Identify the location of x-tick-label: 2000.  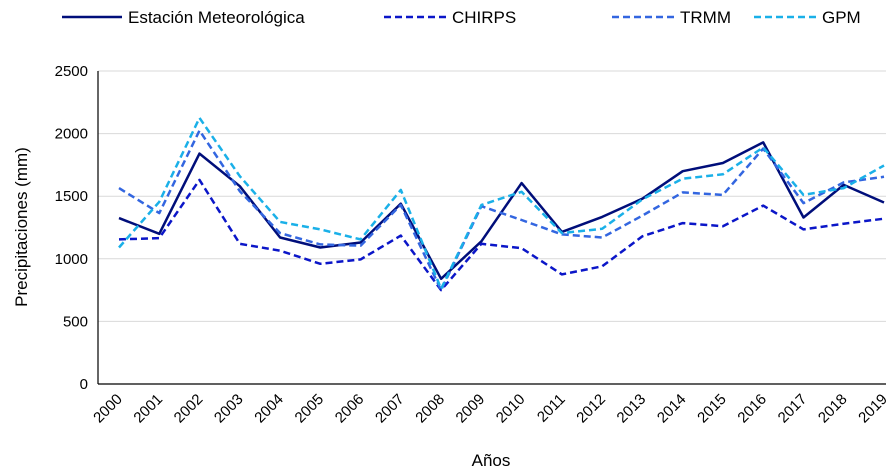
(108, 409).